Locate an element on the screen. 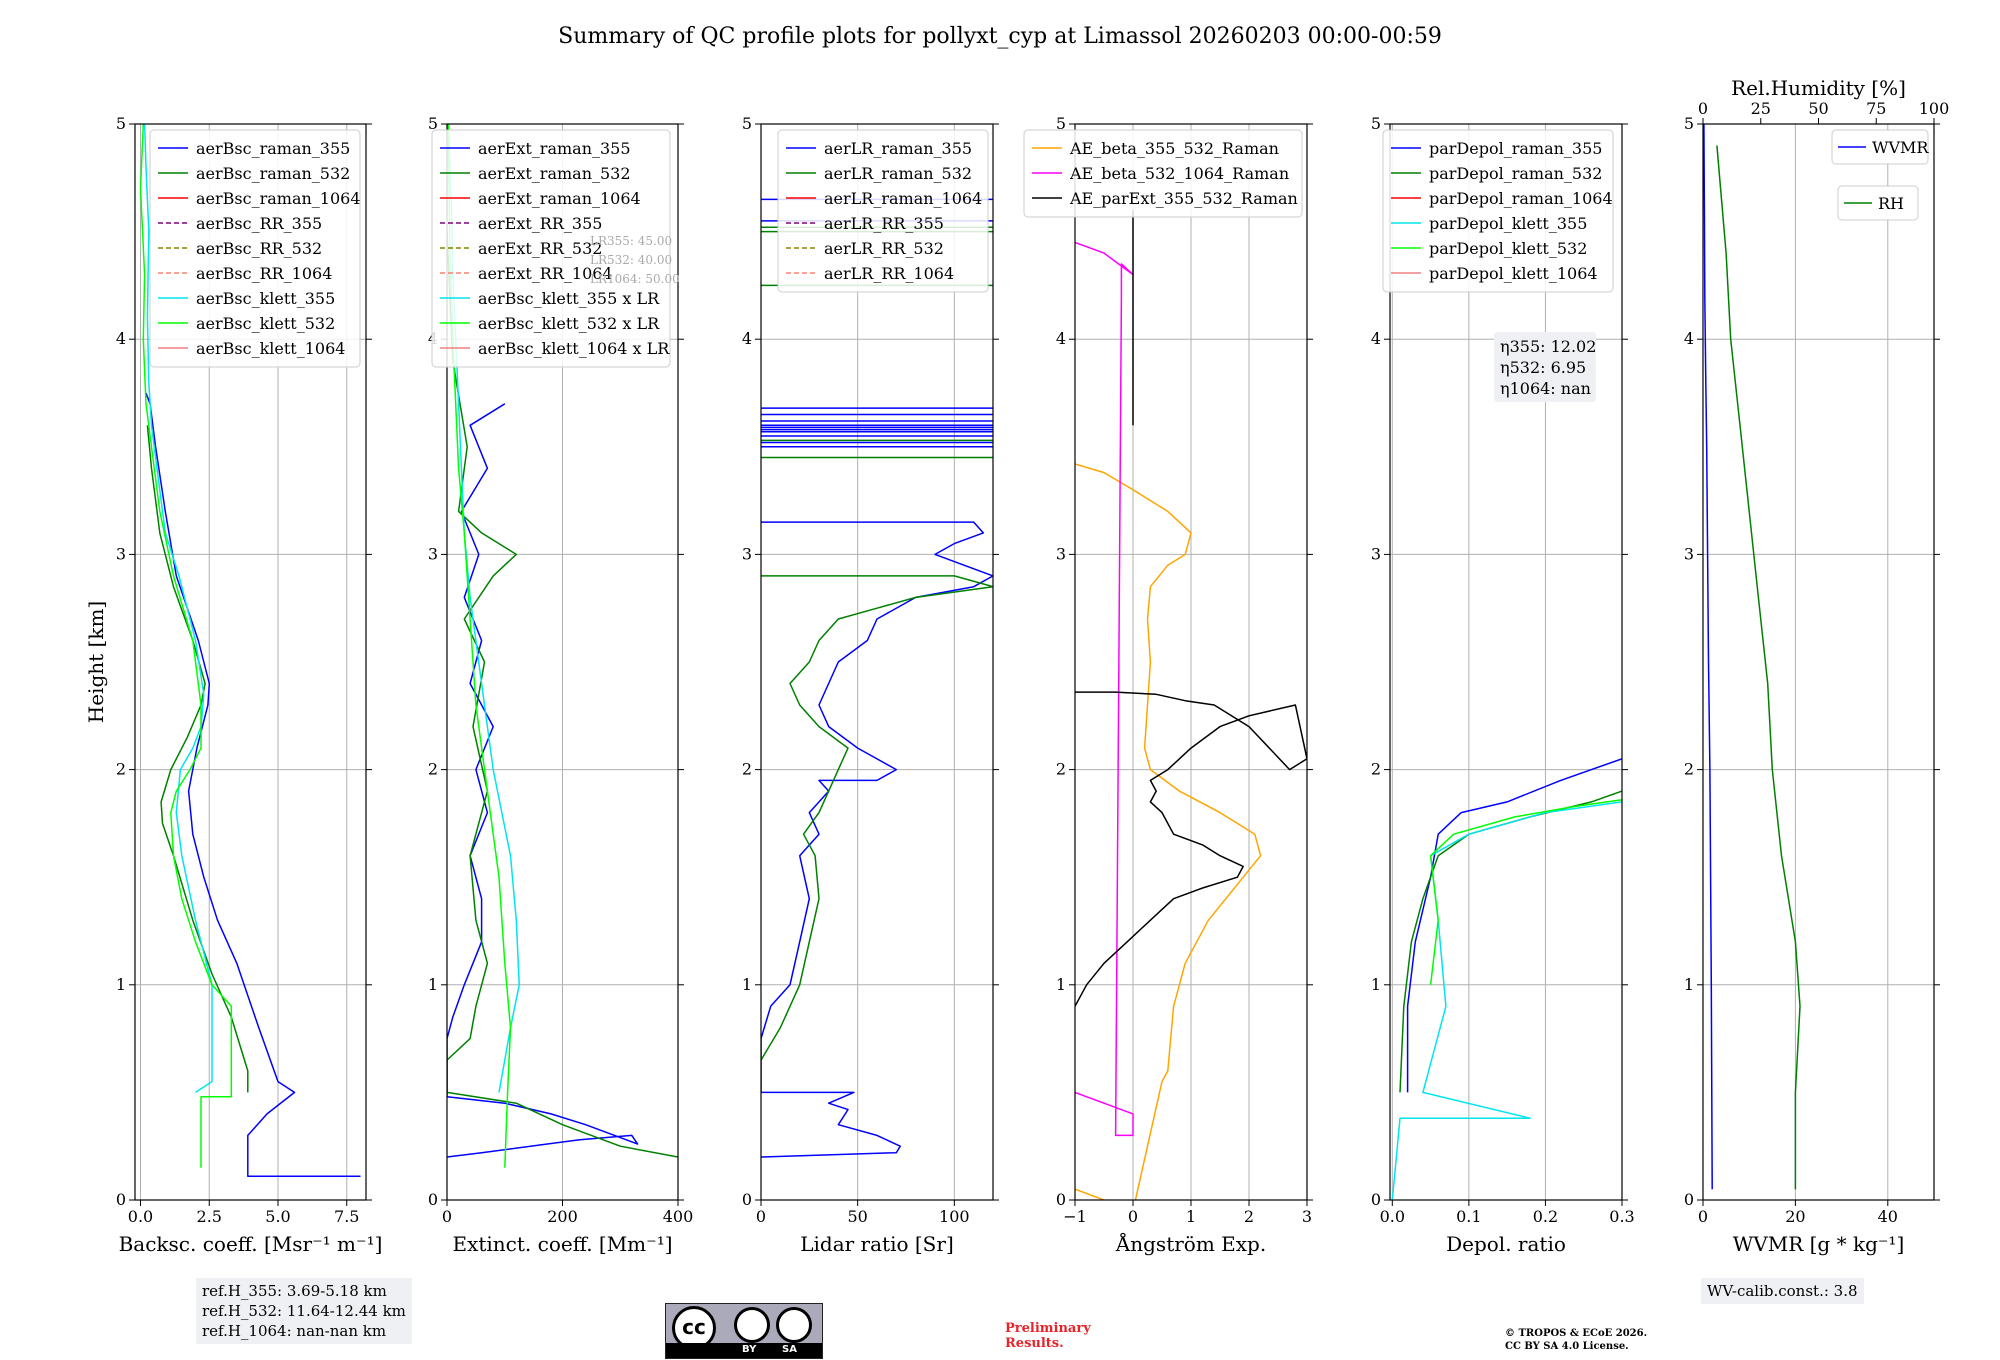  legend-label: aerBsc_klett_355 x LR is located at coordinates (569, 298).